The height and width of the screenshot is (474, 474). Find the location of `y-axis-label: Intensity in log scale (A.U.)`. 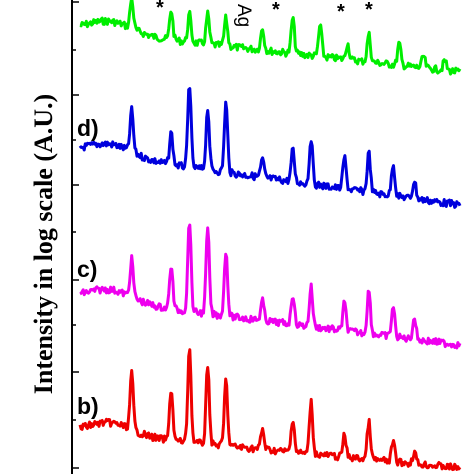

y-axis-label: Intensity in log scale (A.U.) is located at coordinates (43, 244).